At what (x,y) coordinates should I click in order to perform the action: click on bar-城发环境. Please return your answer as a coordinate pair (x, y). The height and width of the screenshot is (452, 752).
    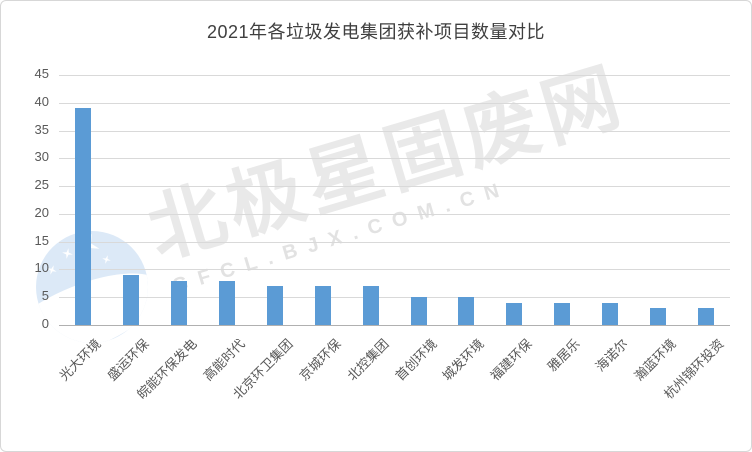
    Looking at the image, I should click on (466, 311).